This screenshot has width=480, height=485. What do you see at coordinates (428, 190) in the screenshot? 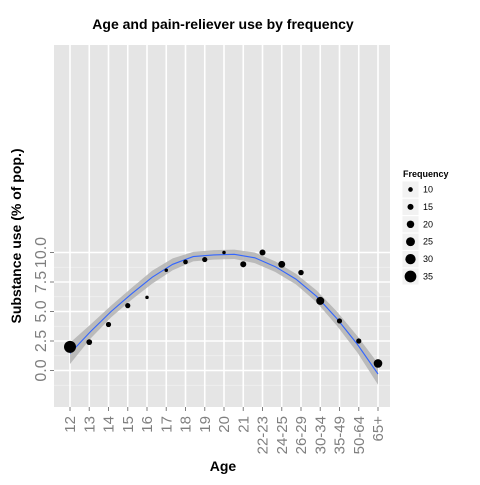
I see `legend-label: 10` at bounding box center [428, 190].